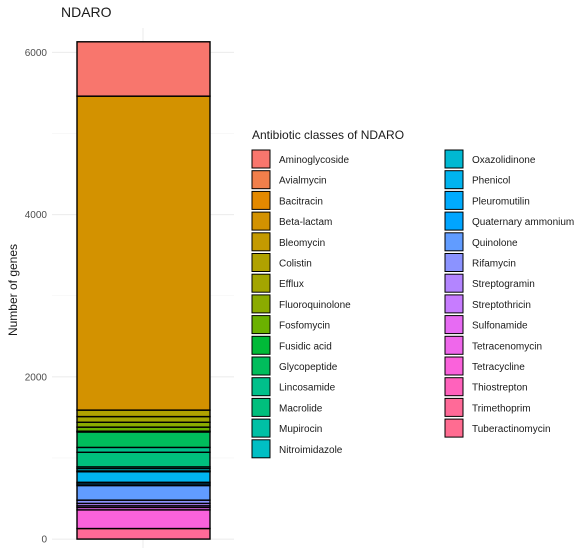 The width and height of the screenshot is (587, 556). What do you see at coordinates (501, 305) in the screenshot?
I see `legend-label-streptothricin: Streptothricin` at bounding box center [501, 305].